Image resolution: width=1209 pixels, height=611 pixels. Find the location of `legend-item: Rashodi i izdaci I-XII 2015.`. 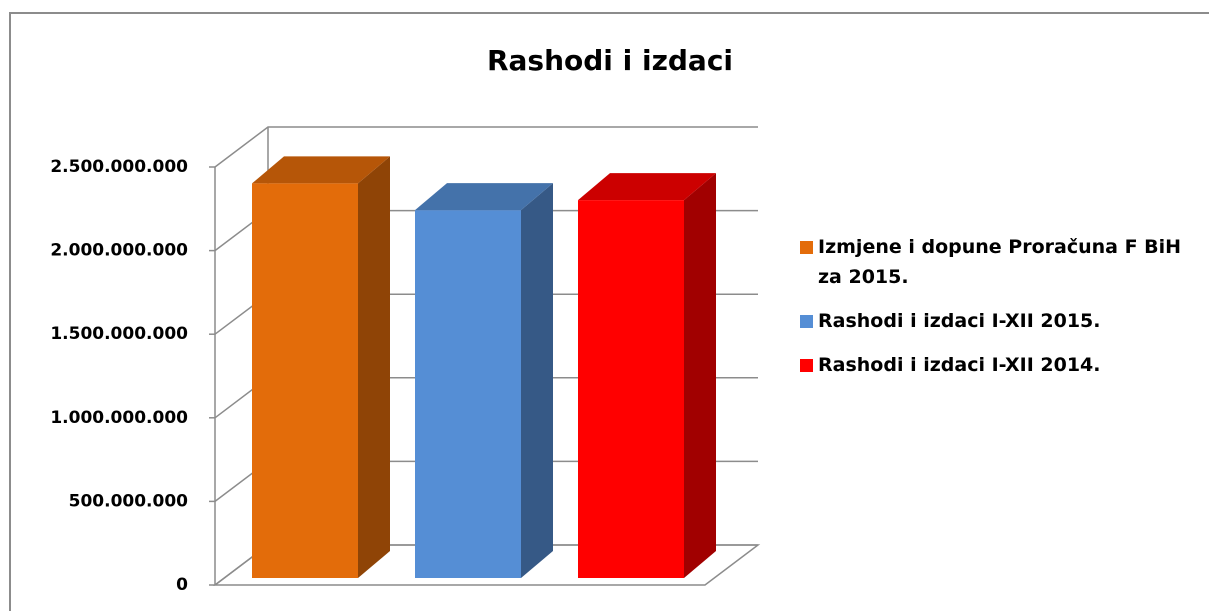

legend-item: Rashodi i izdaci I-XII 2015. is located at coordinates (994, 321).